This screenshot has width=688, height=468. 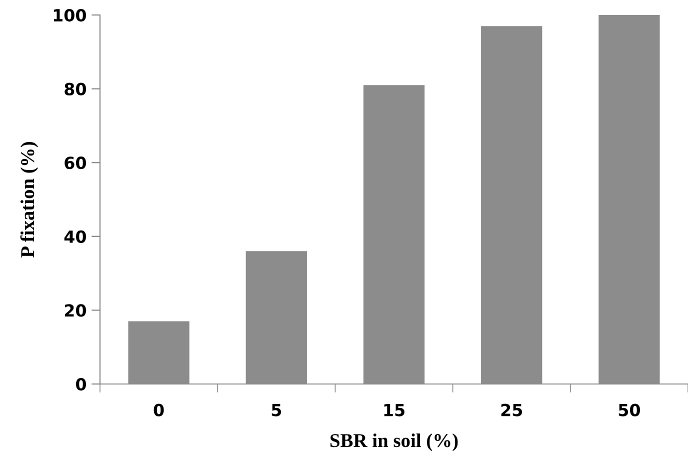 What do you see at coordinates (75, 310) in the screenshot?
I see `y-tick-label: 20` at bounding box center [75, 310].